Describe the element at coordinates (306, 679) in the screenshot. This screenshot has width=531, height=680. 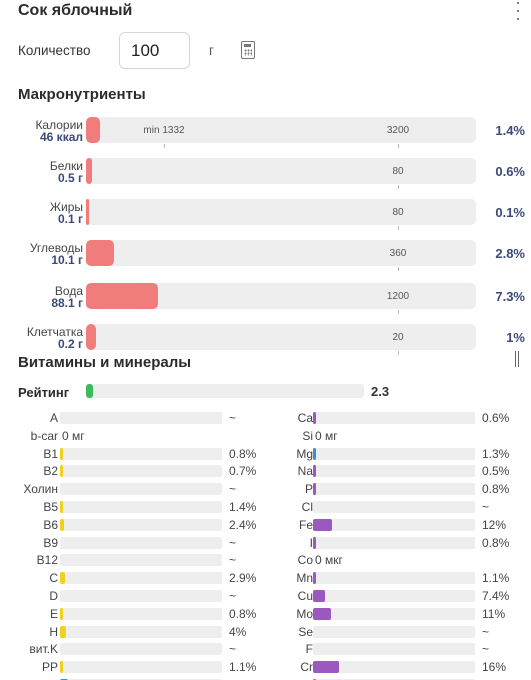
I see `nutrient-name: Zn` at that location.